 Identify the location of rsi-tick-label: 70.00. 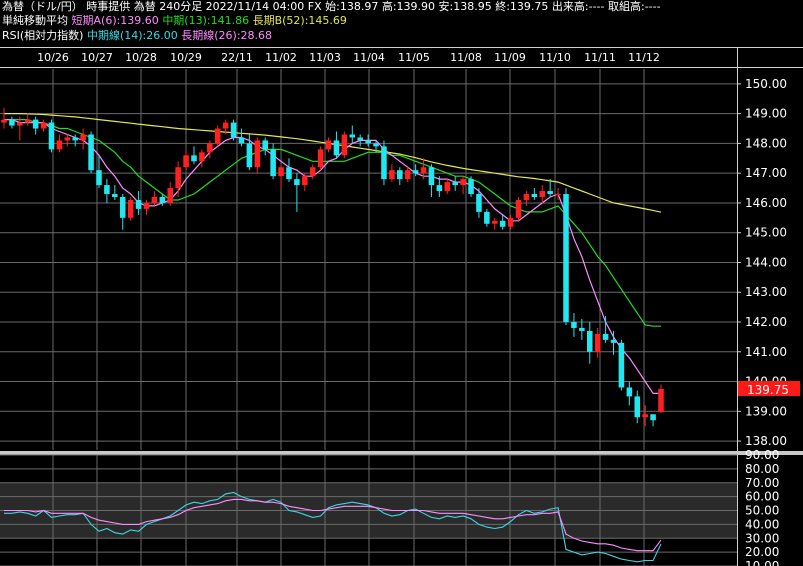
(762, 483).